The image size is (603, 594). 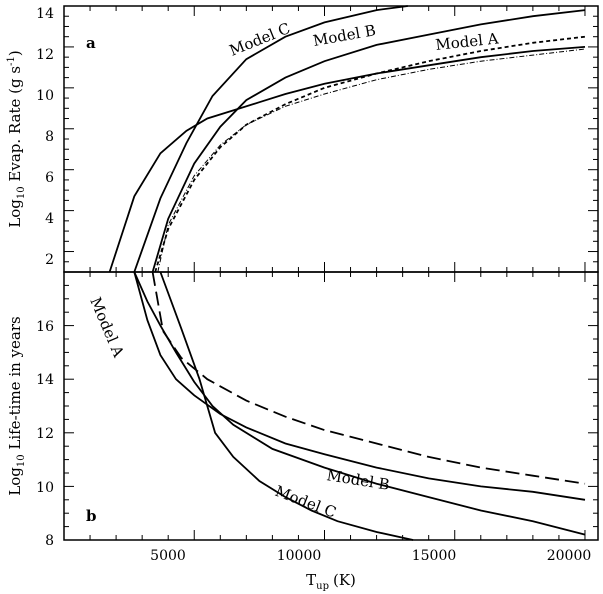 I want to click on panel-b-y-axis-label: Log10 Life-time in years, so click(x=16, y=405).